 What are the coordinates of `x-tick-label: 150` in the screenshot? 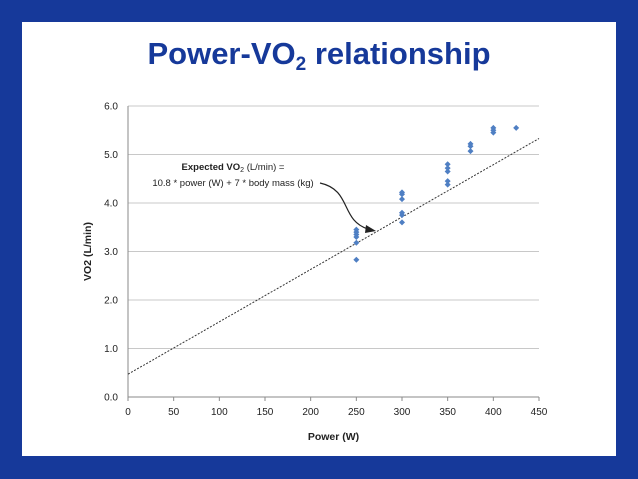 It's located at (265, 412).